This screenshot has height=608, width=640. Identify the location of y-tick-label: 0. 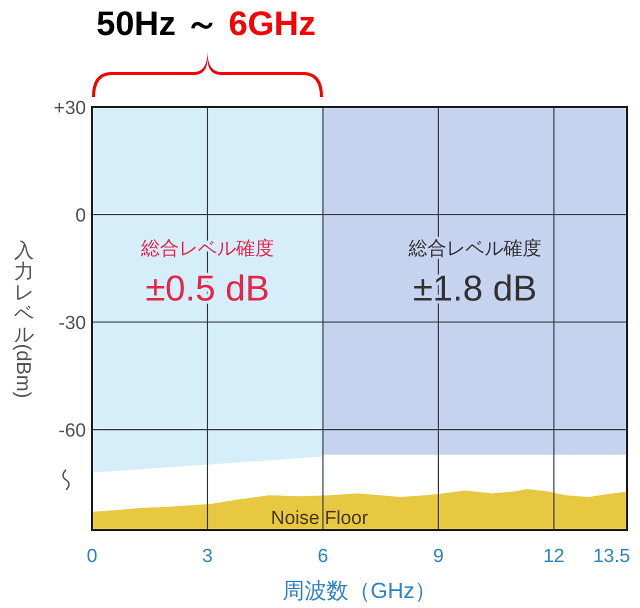
(80, 216).